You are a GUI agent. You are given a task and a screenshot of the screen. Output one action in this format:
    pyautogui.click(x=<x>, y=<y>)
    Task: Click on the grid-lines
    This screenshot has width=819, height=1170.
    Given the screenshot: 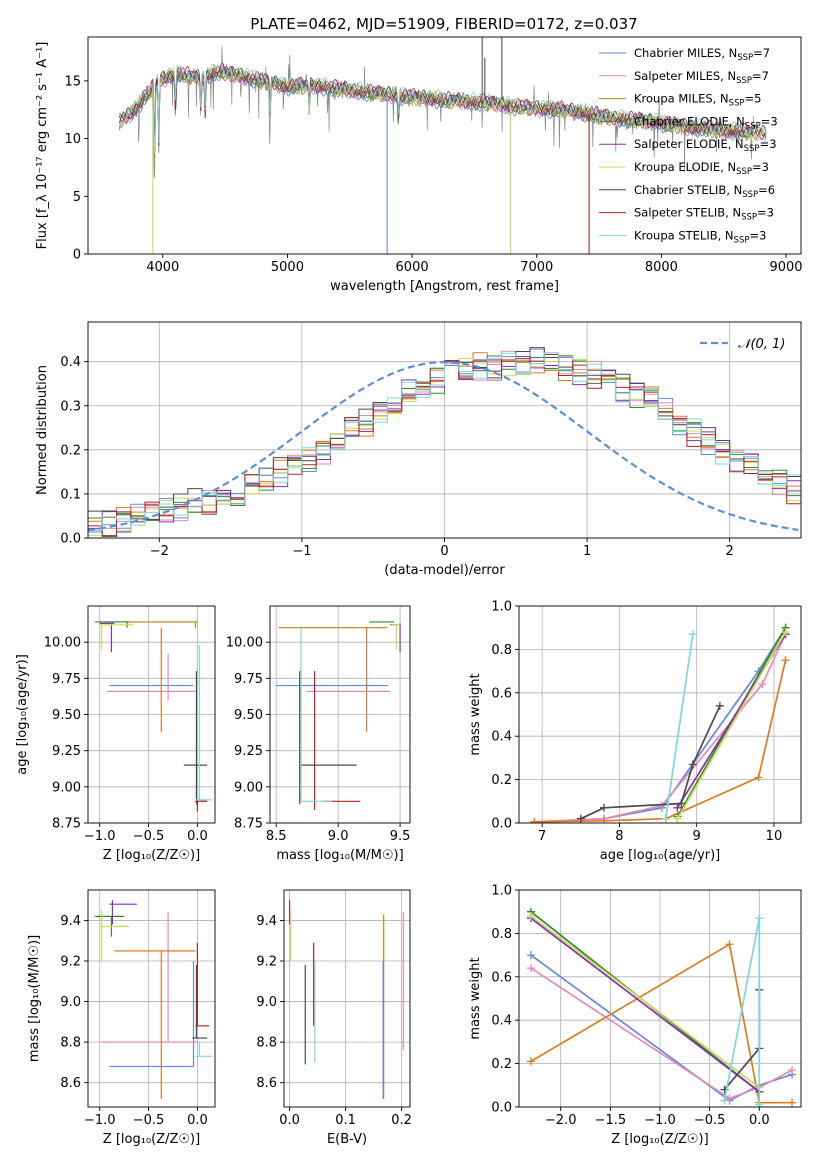 What is the action you would take?
    pyautogui.click(x=660, y=714)
    